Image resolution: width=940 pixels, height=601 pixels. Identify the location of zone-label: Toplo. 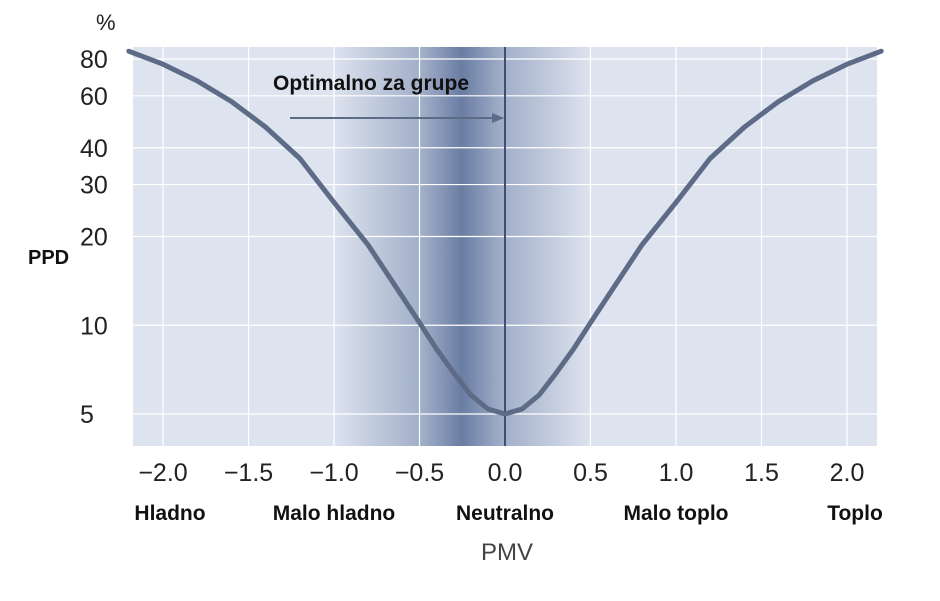
(855, 513).